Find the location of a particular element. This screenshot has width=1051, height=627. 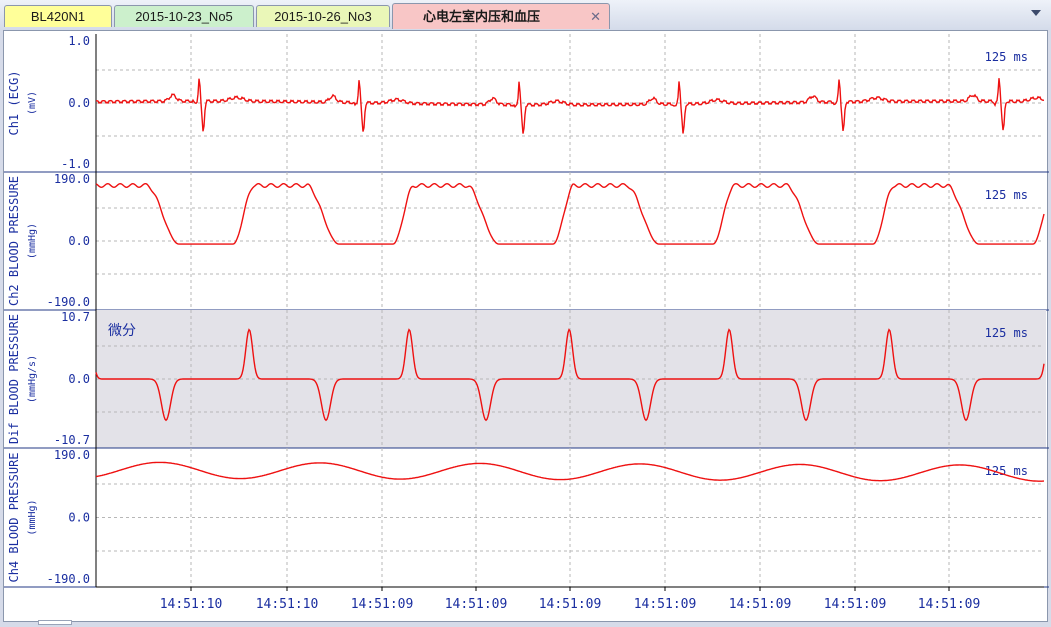

horizontal-scrollbar is located at coordinates (55, 622).